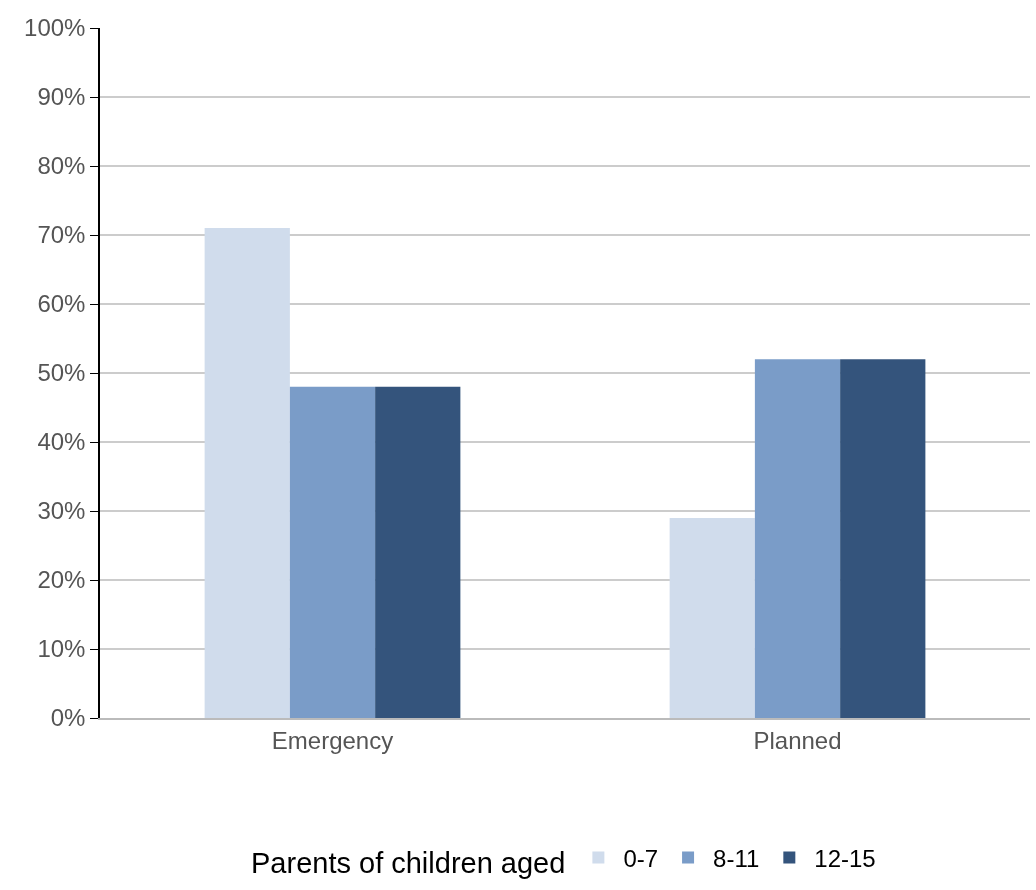 The image size is (1036, 890). Describe the element at coordinates (61, 235) in the screenshot. I see `y-tick-label: 70%` at that location.